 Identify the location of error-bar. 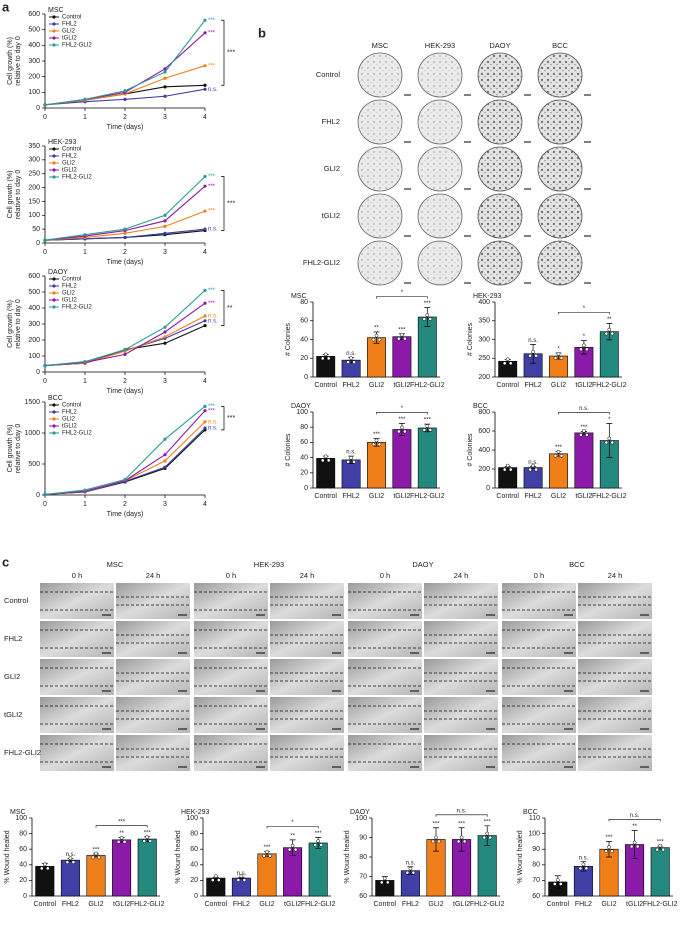
(461, 839).